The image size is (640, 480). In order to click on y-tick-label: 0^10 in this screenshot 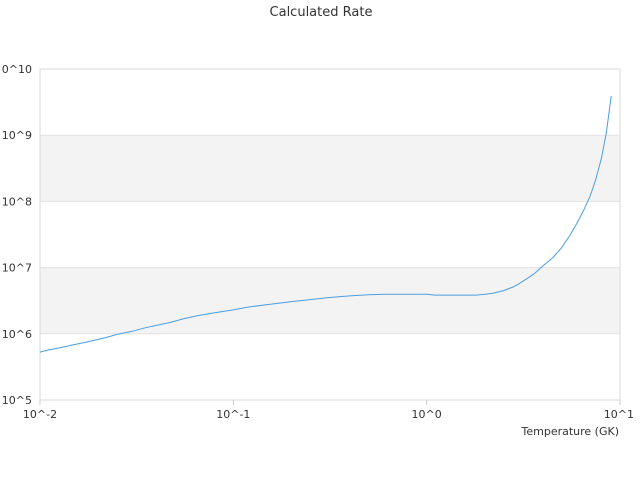, I will do `click(17, 69)`.